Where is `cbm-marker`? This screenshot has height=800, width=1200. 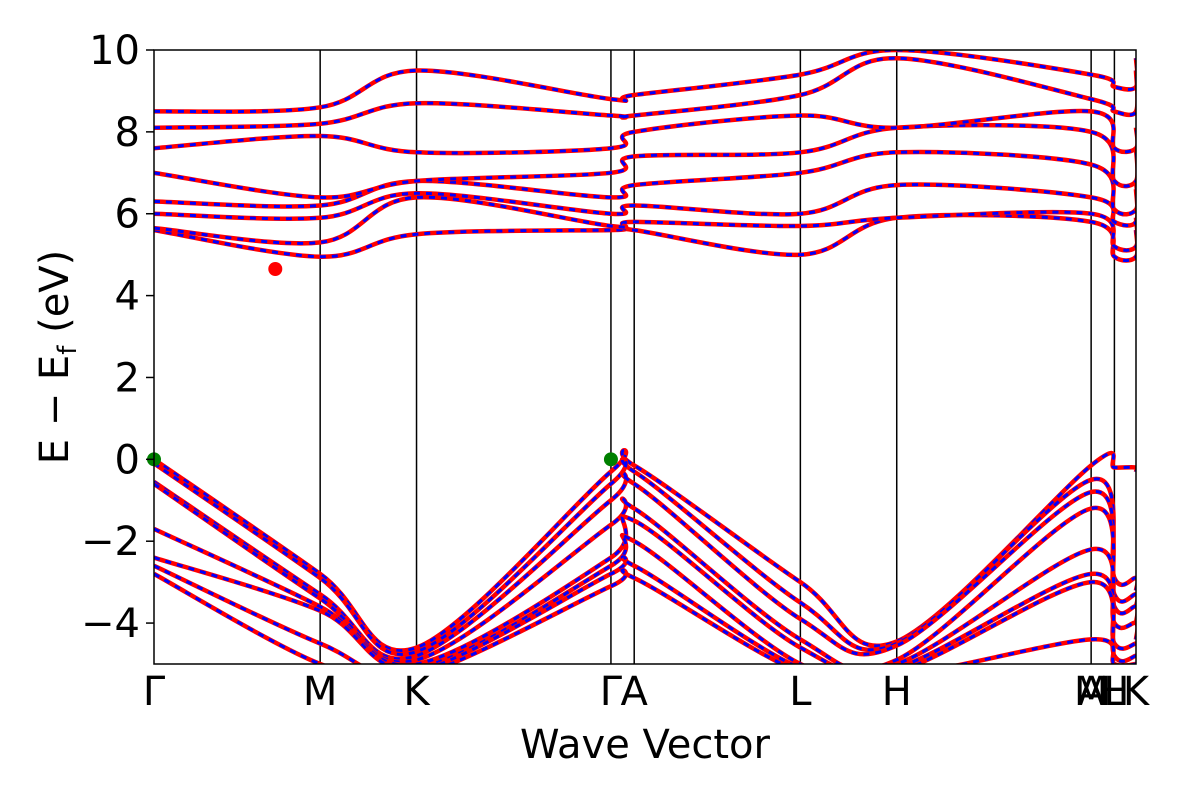
cbm-marker is located at coordinates (275, 268).